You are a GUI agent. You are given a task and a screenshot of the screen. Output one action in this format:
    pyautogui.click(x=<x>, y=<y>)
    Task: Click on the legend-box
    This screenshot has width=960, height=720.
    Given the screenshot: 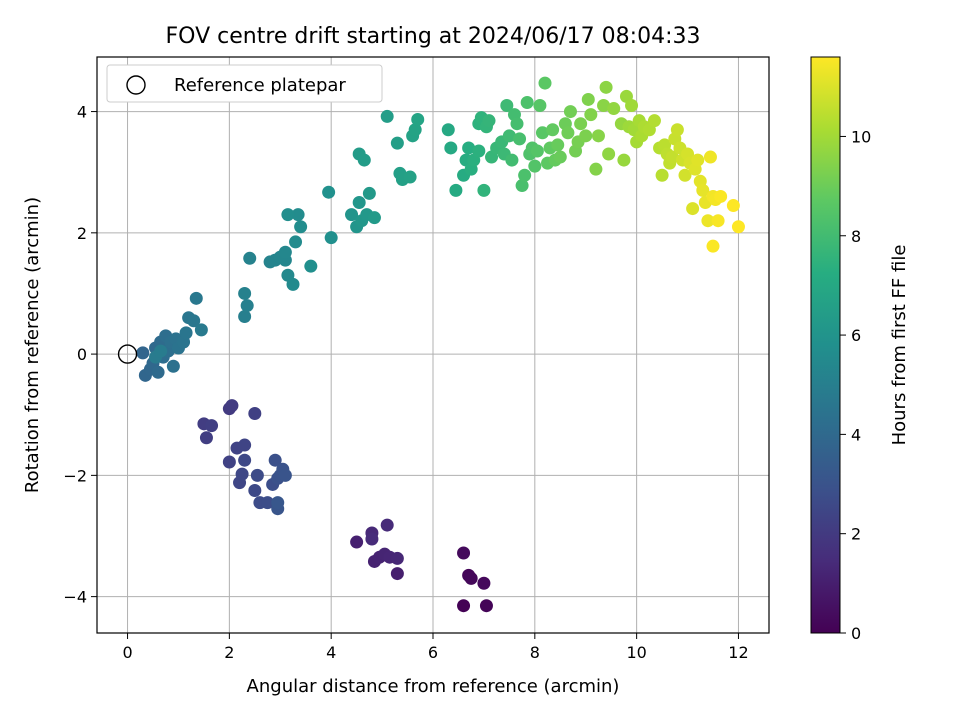 What is the action you would take?
    pyautogui.click(x=244, y=83)
    